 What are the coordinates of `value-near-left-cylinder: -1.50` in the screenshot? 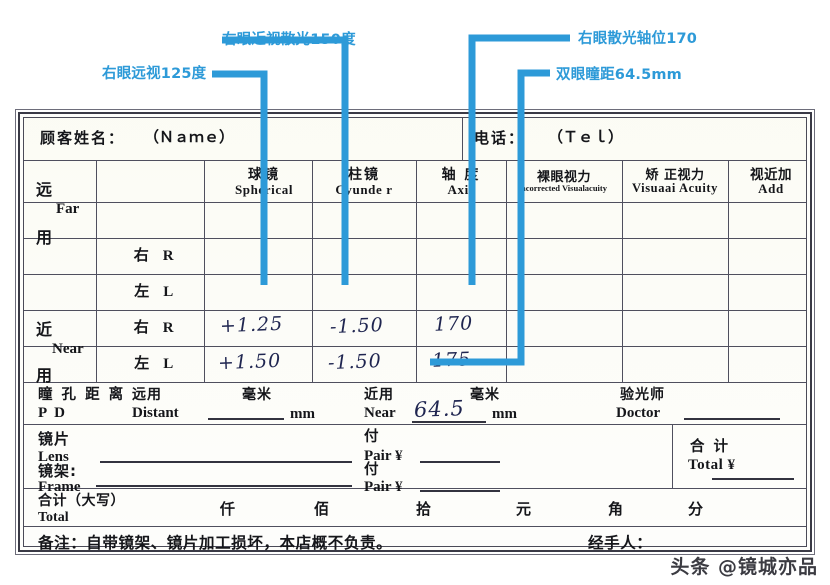 It's located at (355, 362).